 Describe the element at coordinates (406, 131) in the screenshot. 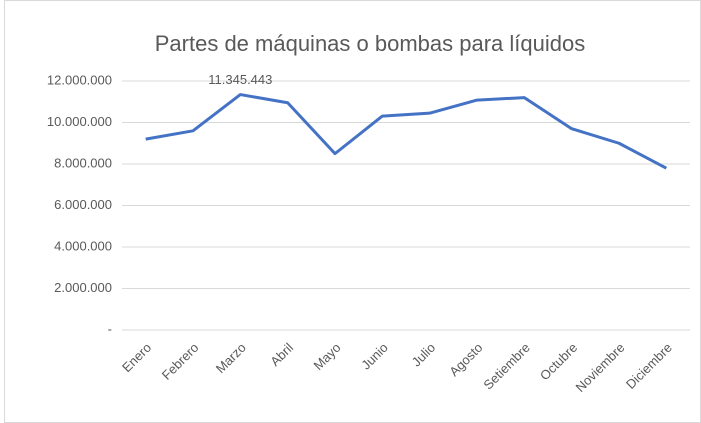

I see `data-line` at that location.